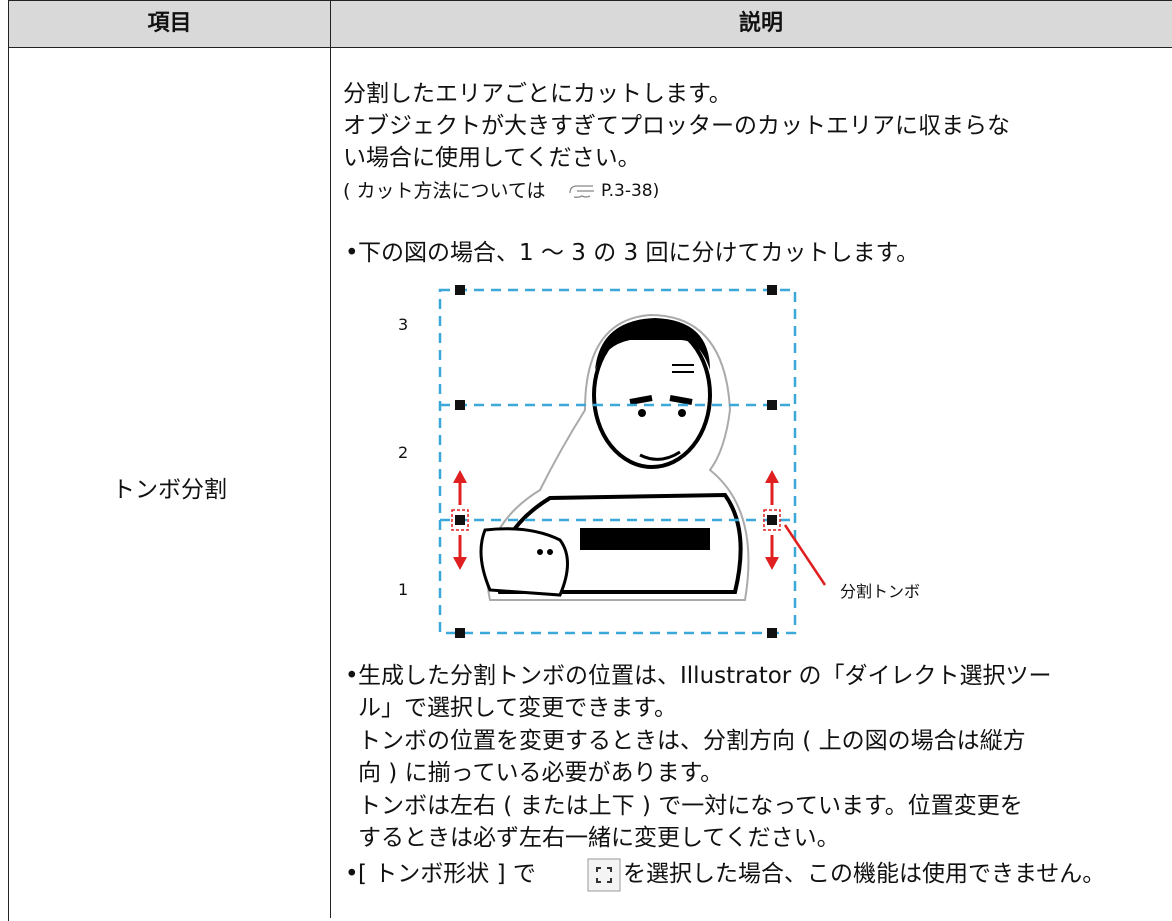 Image resolution: width=1172 pixels, height=921 pixels. Describe the element at coordinates (880, 591) in the screenshot. I see `callout-label: 分割トンボ` at that location.